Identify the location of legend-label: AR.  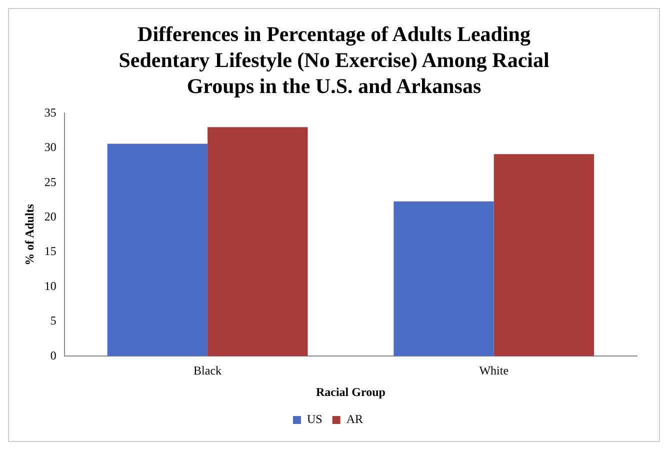
(355, 419).